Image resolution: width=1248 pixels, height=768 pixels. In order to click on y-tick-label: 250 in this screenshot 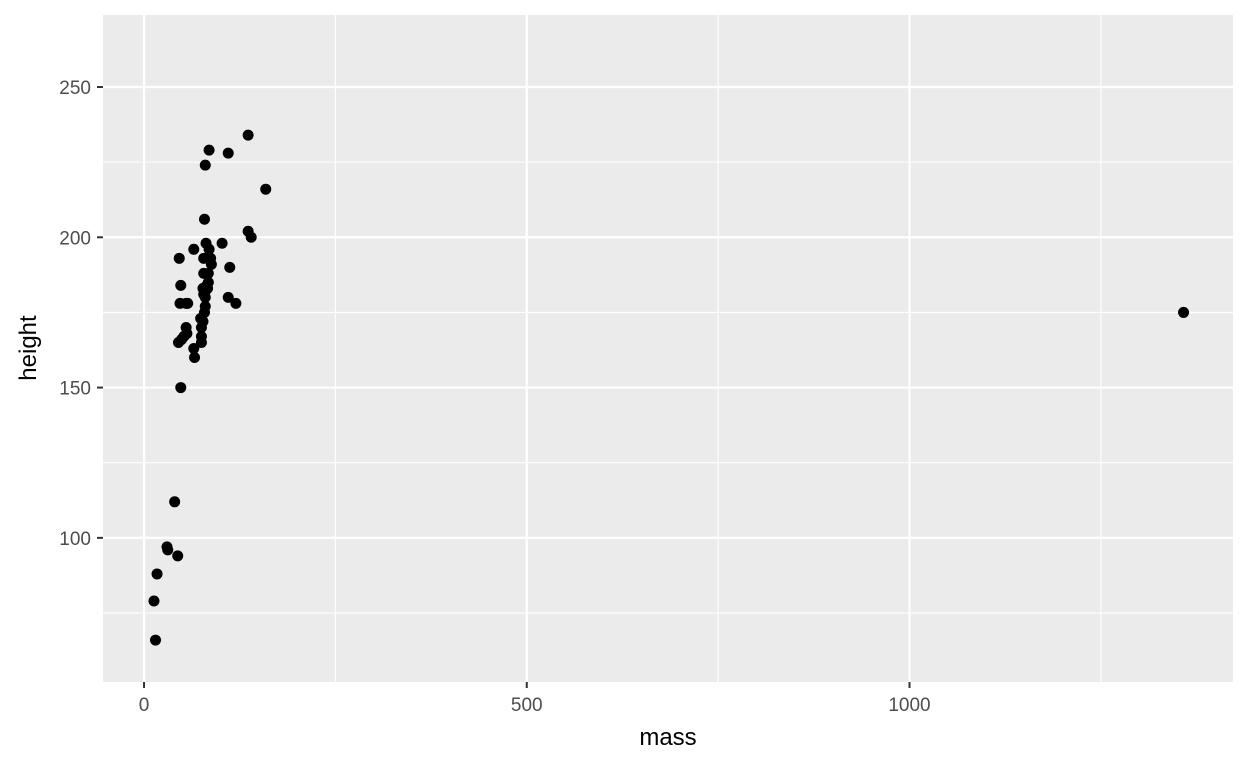, I will do `click(75, 88)`.